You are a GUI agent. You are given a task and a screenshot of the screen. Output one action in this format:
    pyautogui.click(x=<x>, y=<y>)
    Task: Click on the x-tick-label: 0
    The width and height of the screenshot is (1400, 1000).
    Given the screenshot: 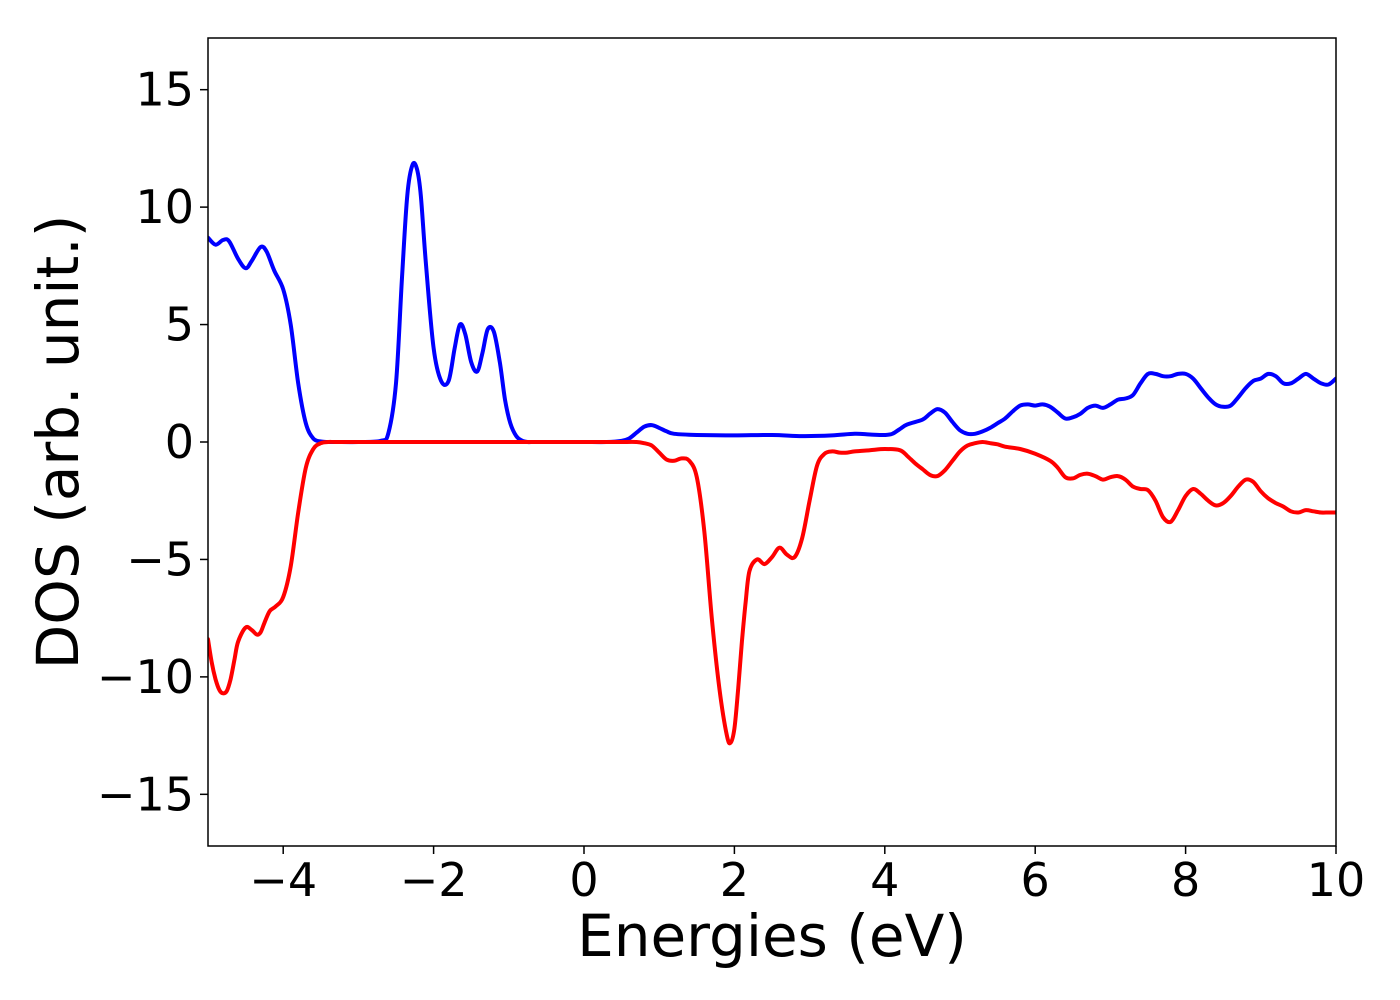 What is the action you would take?
    pyautogui.click(x=583, y=880)
    